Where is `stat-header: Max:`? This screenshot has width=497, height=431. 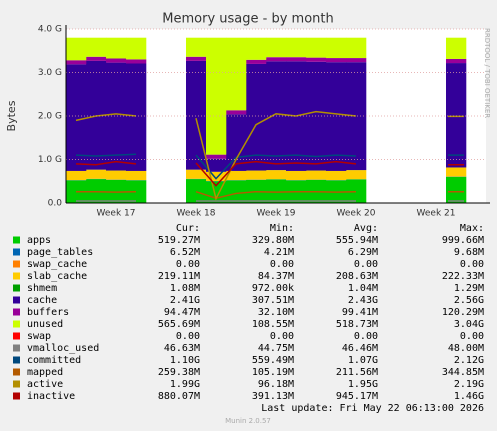
stat-header: Max: is located at coordinates (472, 228).